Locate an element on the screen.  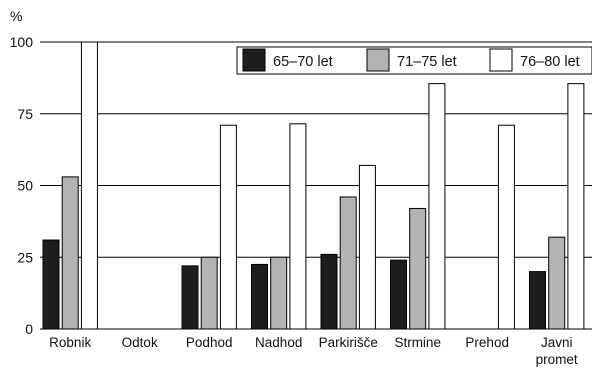
y-tick-label: 0 is located at coordinates (29, 329).